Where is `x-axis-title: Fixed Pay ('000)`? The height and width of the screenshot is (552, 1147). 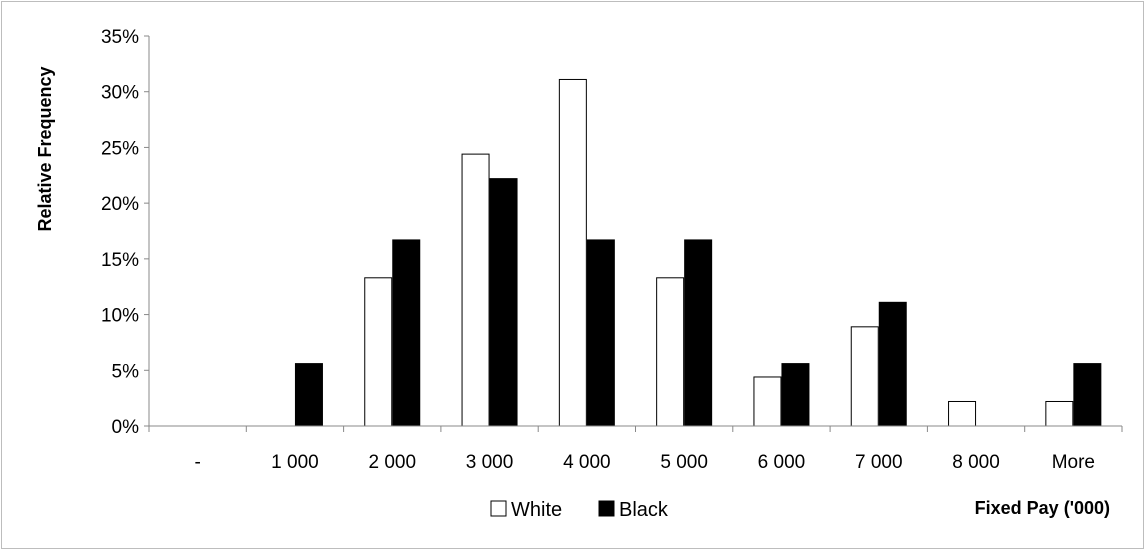 x-axis-title: Fixed Pay ('000) is located at coordinates (1042, 508).